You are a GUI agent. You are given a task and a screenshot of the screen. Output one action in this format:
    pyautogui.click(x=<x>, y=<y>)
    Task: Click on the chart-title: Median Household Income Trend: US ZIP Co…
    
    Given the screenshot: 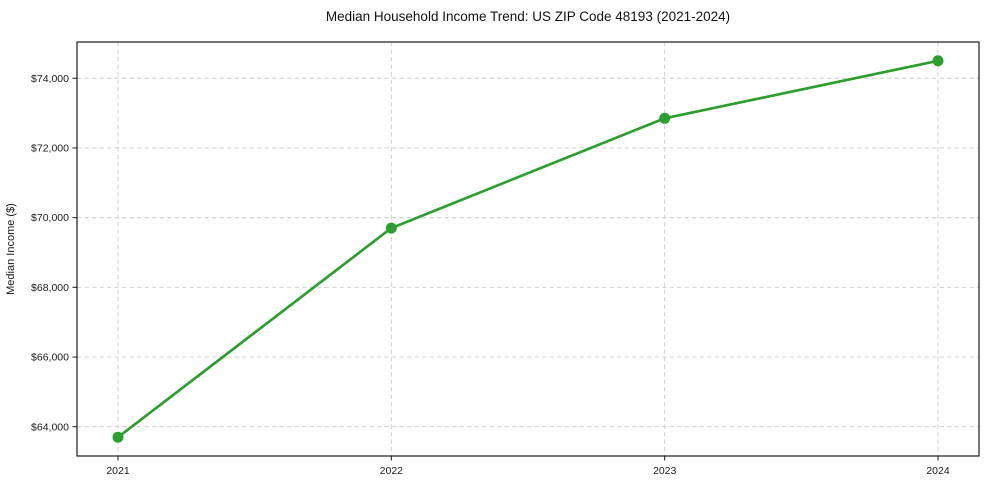 What is the action you would take?
    pyautogui.click(x=528, y=16)
    